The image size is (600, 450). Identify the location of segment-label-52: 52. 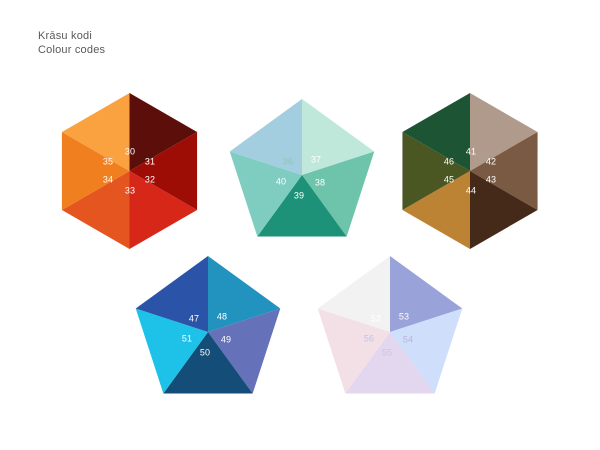
(376, 318).